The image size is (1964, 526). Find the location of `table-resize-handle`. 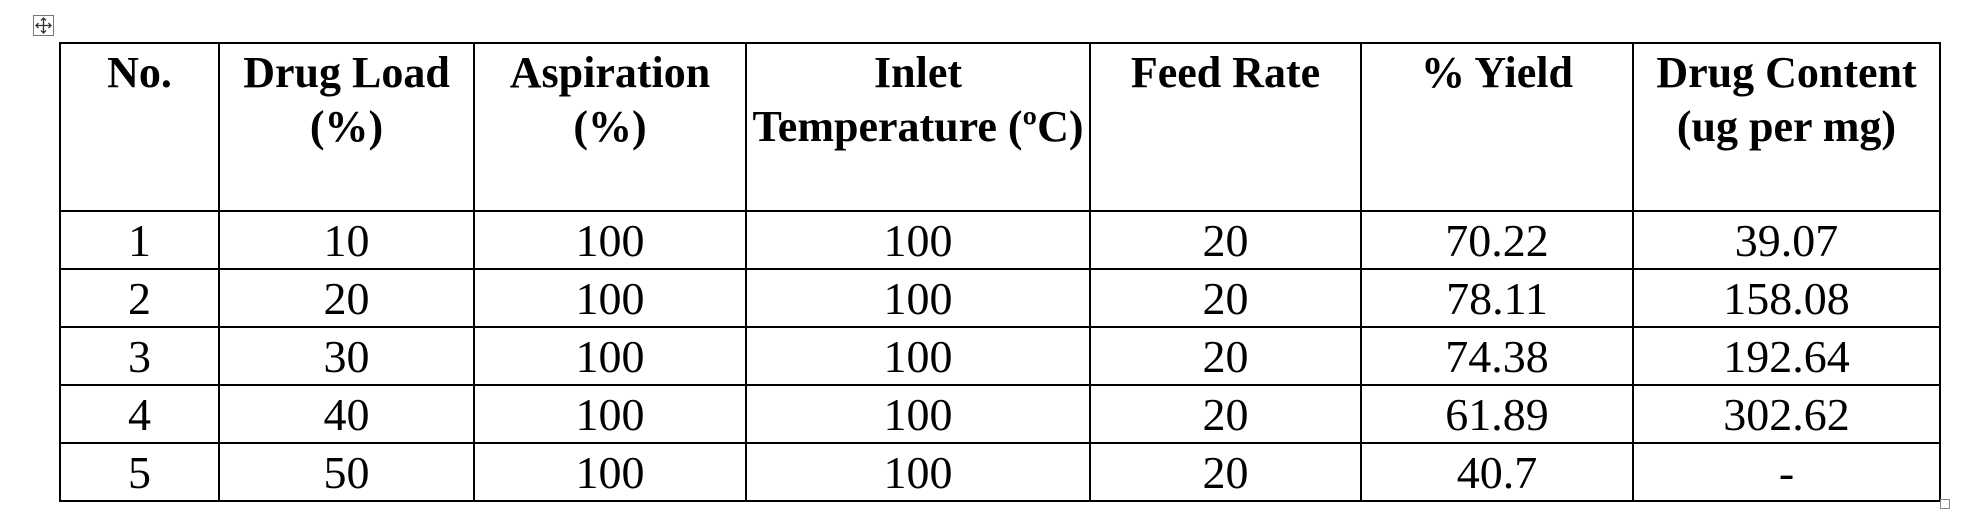

table-resize-handle is located at coordinates (1945, 504).